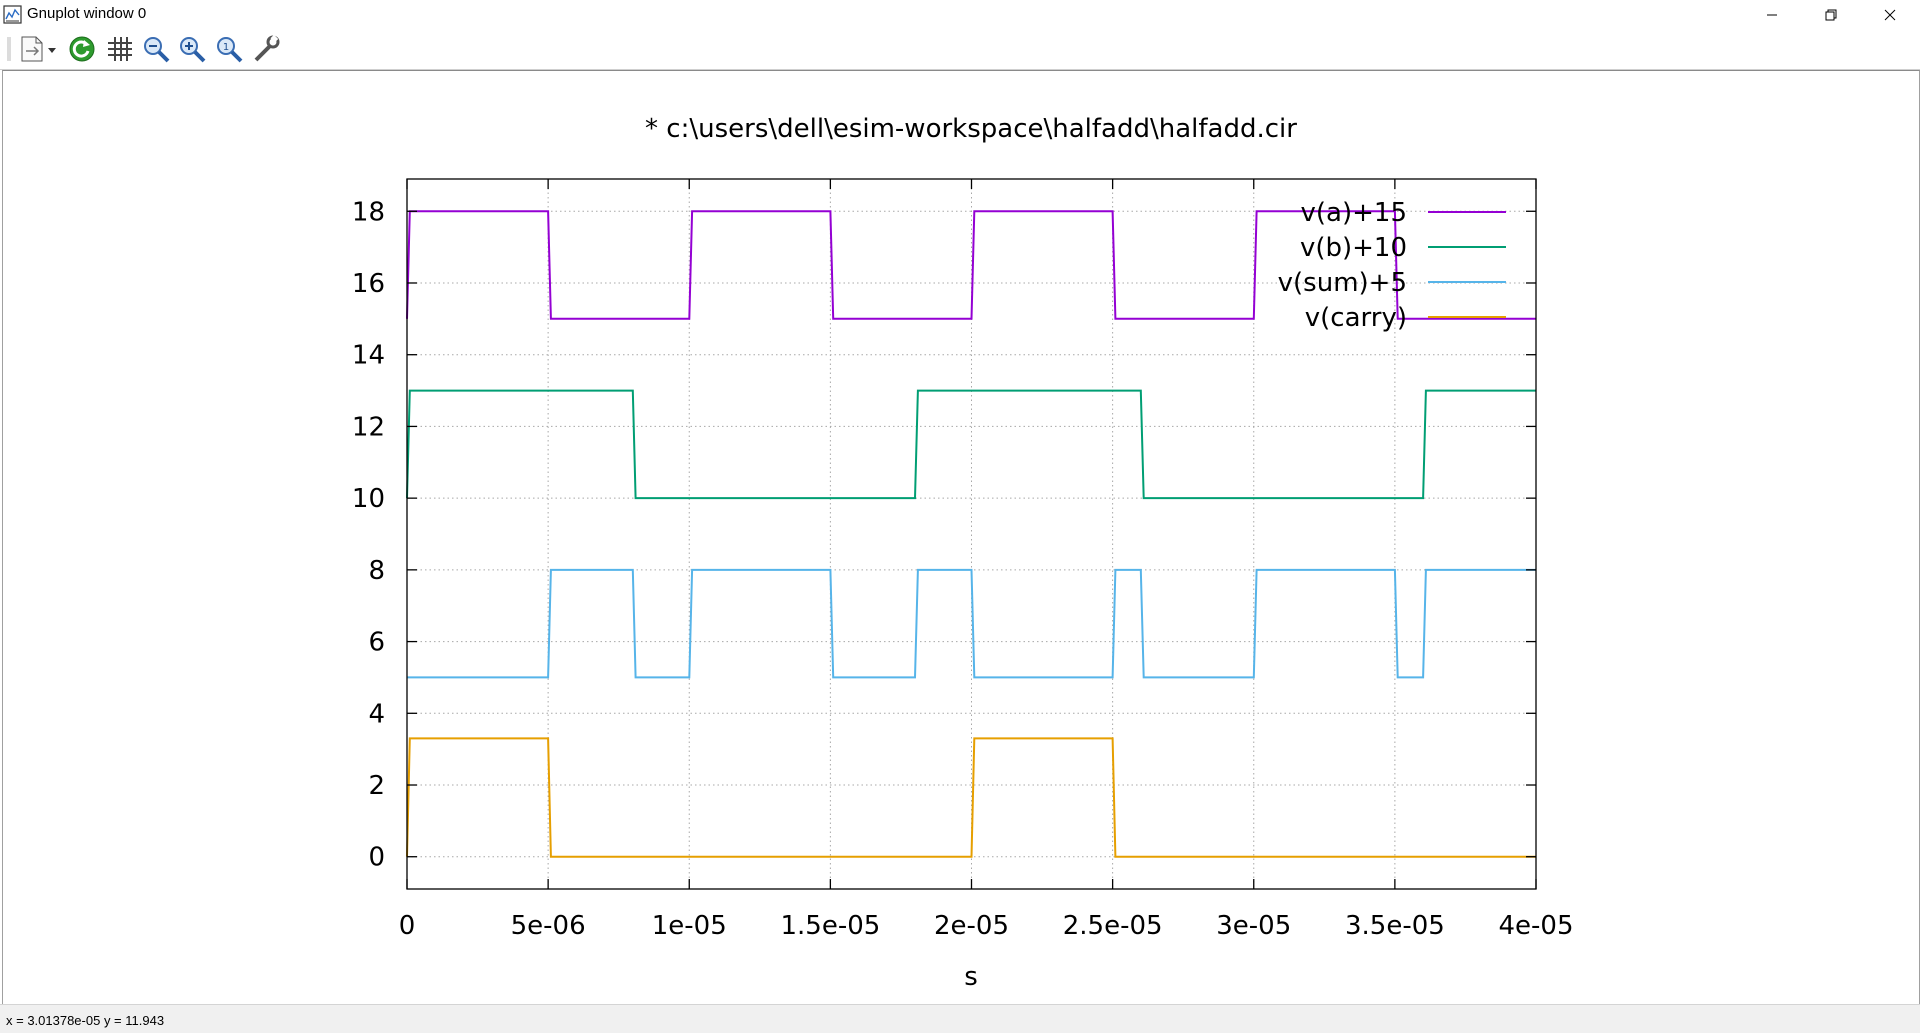  I want to click on y-tick-label: 4, so click(376, 714).